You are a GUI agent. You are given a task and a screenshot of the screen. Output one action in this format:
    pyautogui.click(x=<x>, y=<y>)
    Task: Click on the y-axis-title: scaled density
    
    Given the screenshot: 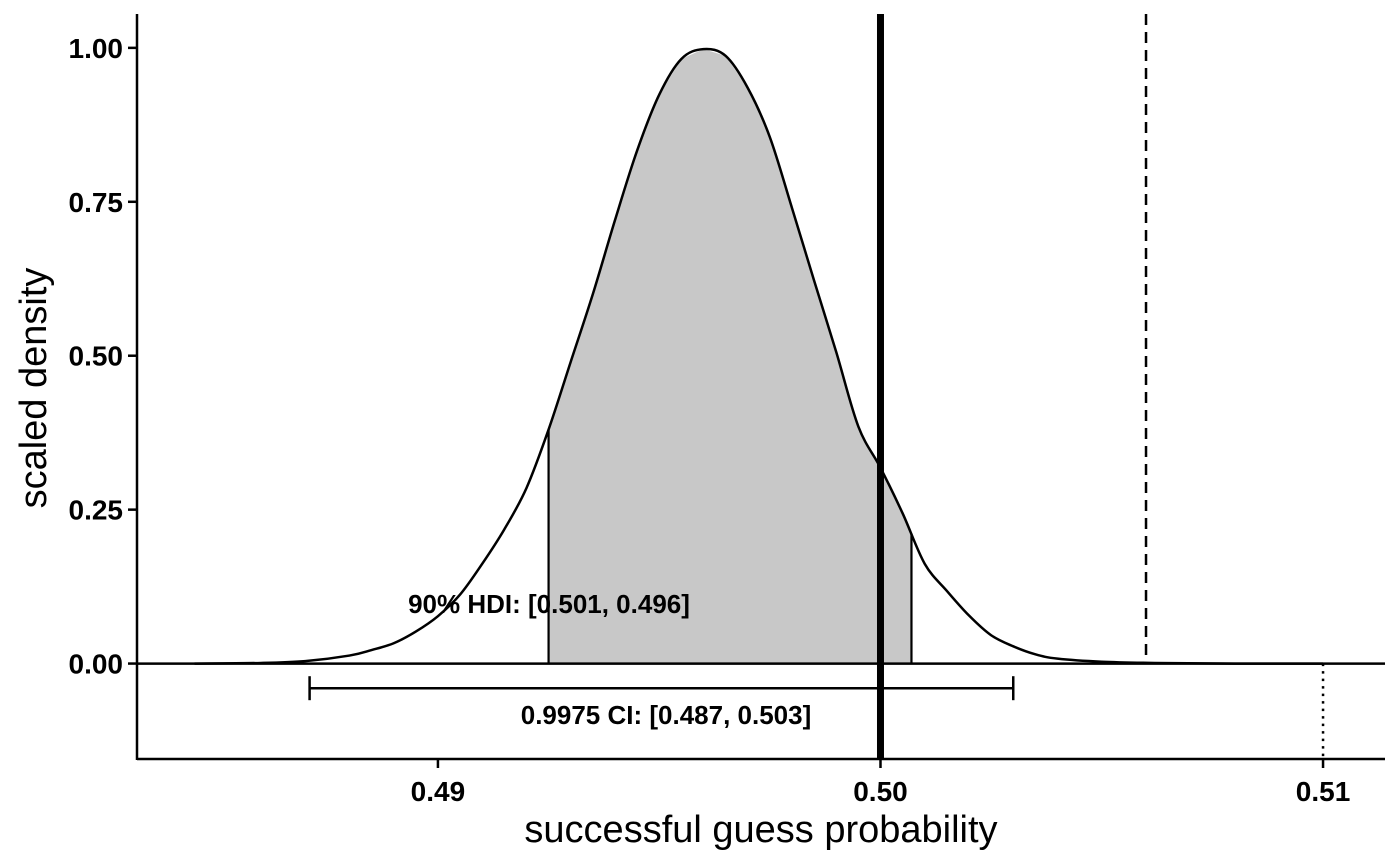 What is the action you would take?
    pyautogui.click(x=34, y=388)
    